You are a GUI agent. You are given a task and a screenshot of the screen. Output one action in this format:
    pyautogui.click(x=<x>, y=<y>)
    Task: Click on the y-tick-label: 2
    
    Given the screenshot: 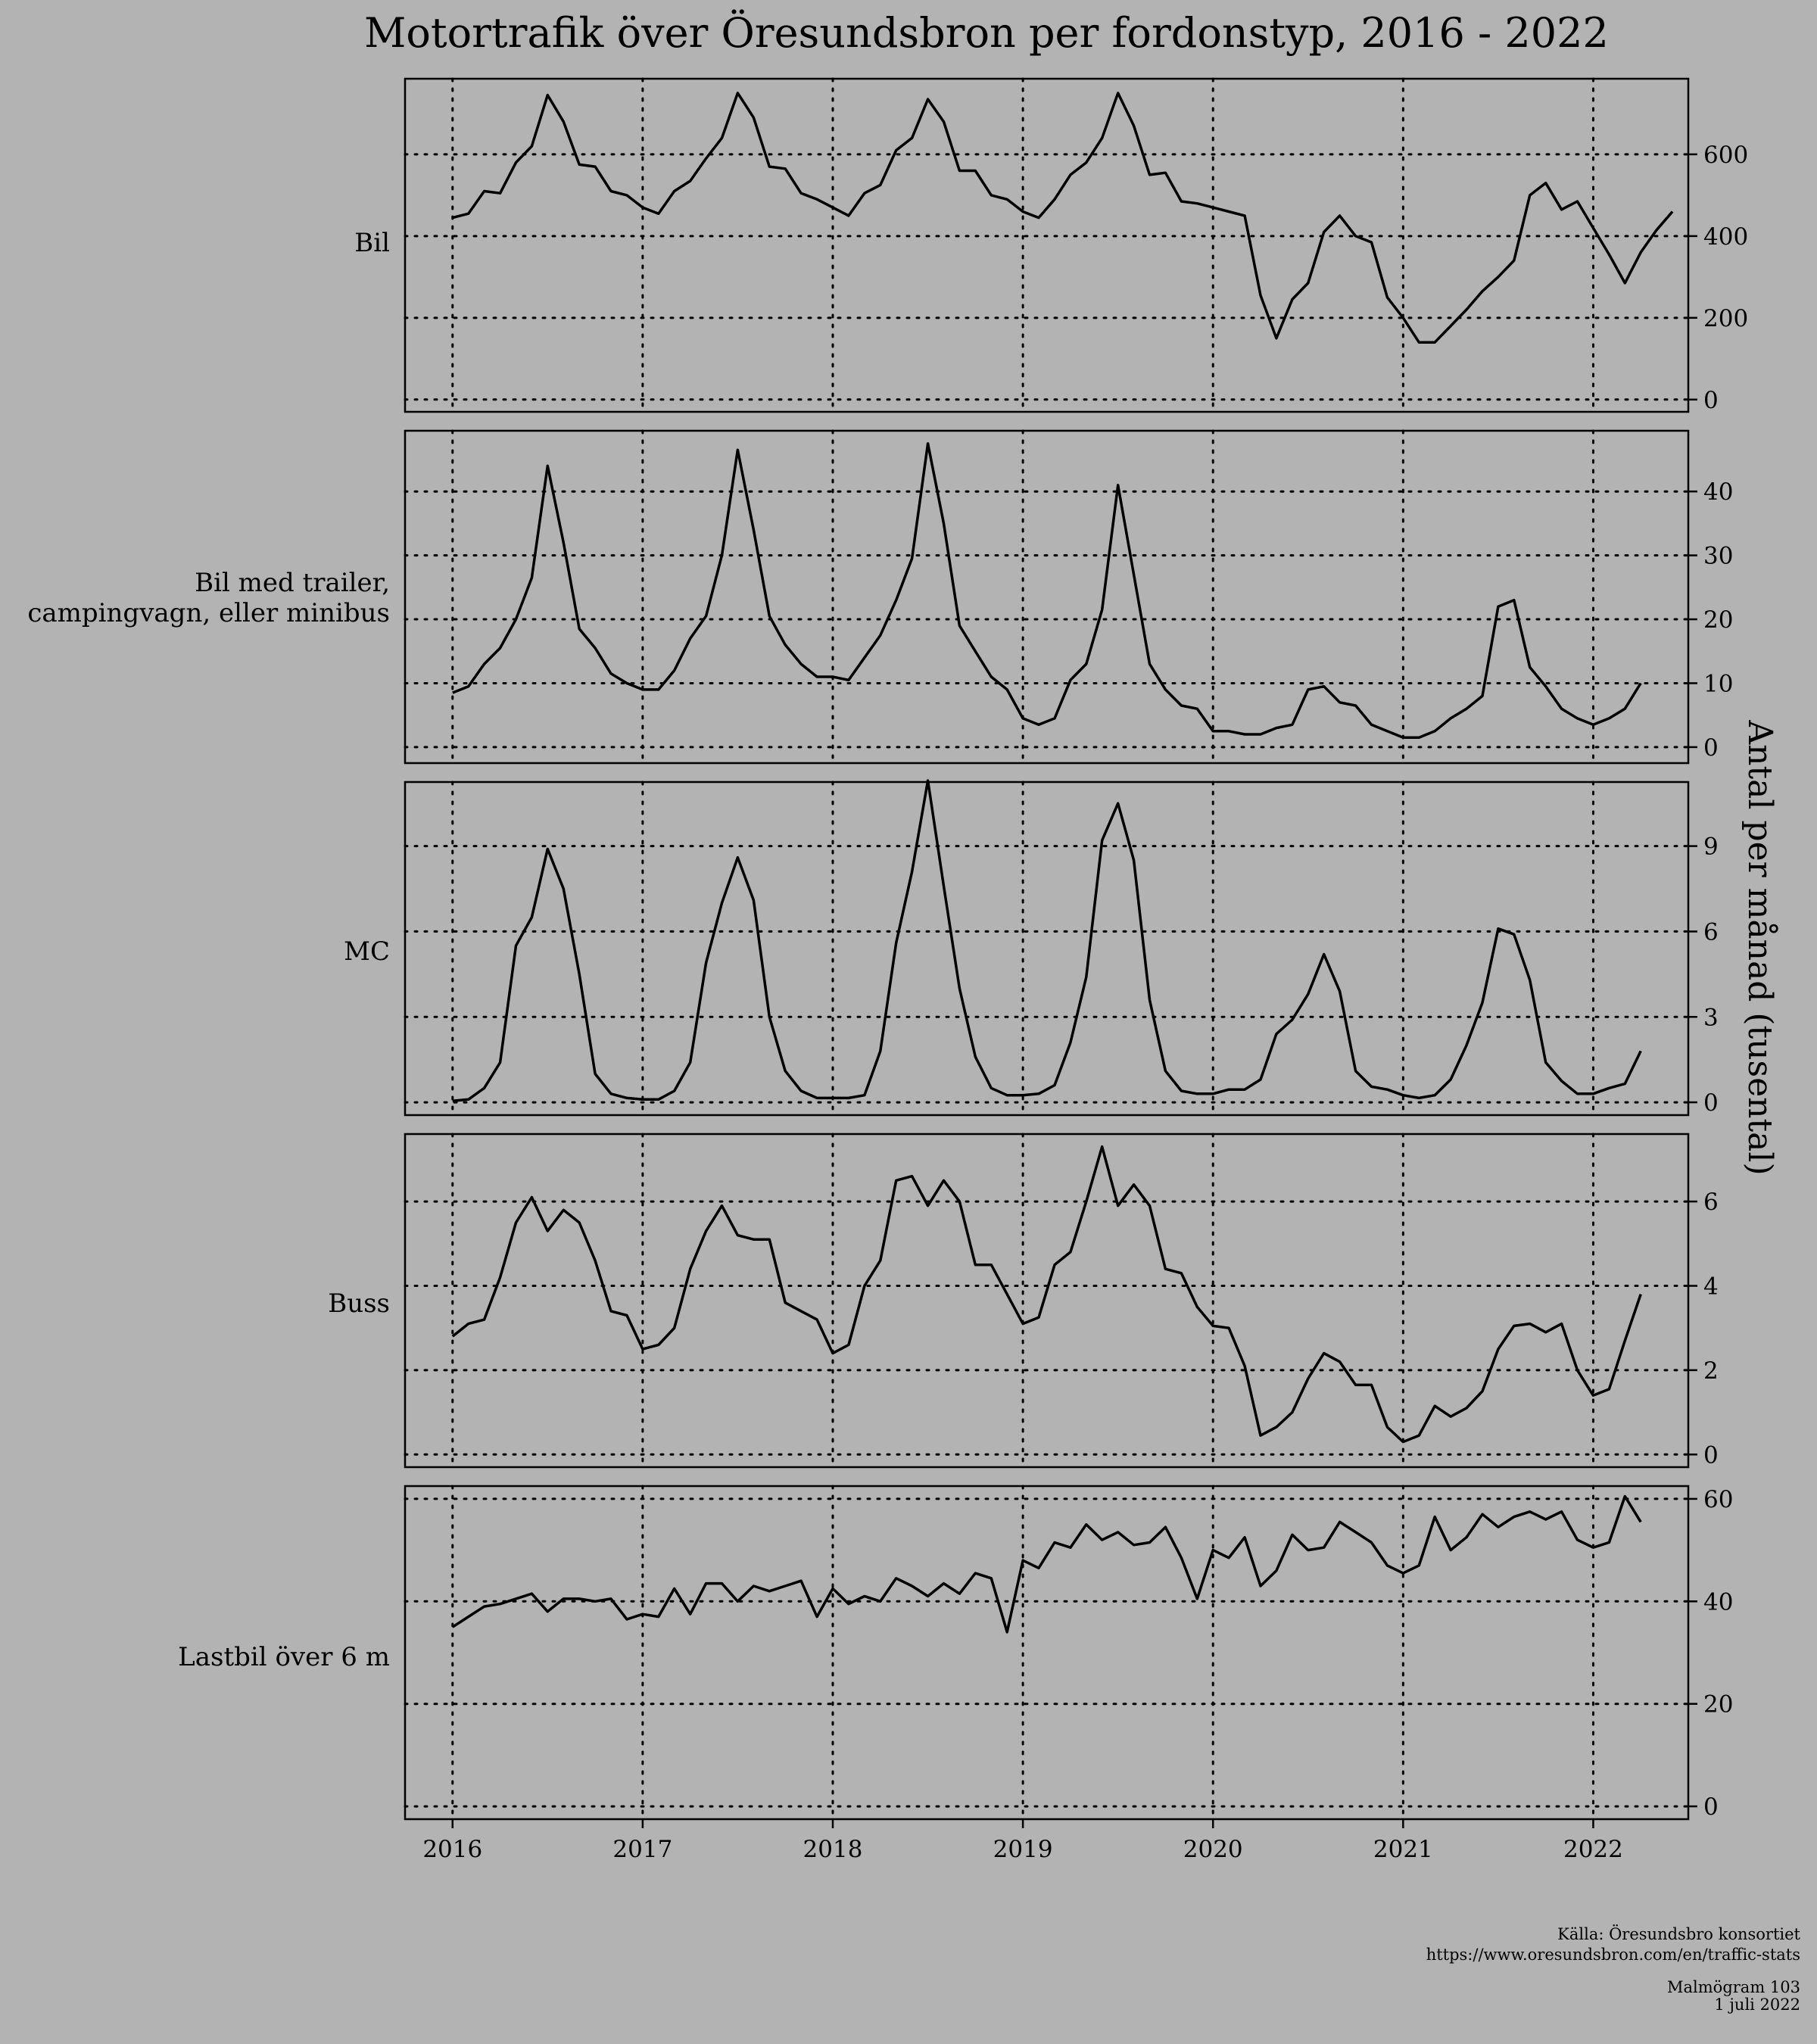 What is the action you would take?
    pyautogui.click(x=1711, y=1371)
    